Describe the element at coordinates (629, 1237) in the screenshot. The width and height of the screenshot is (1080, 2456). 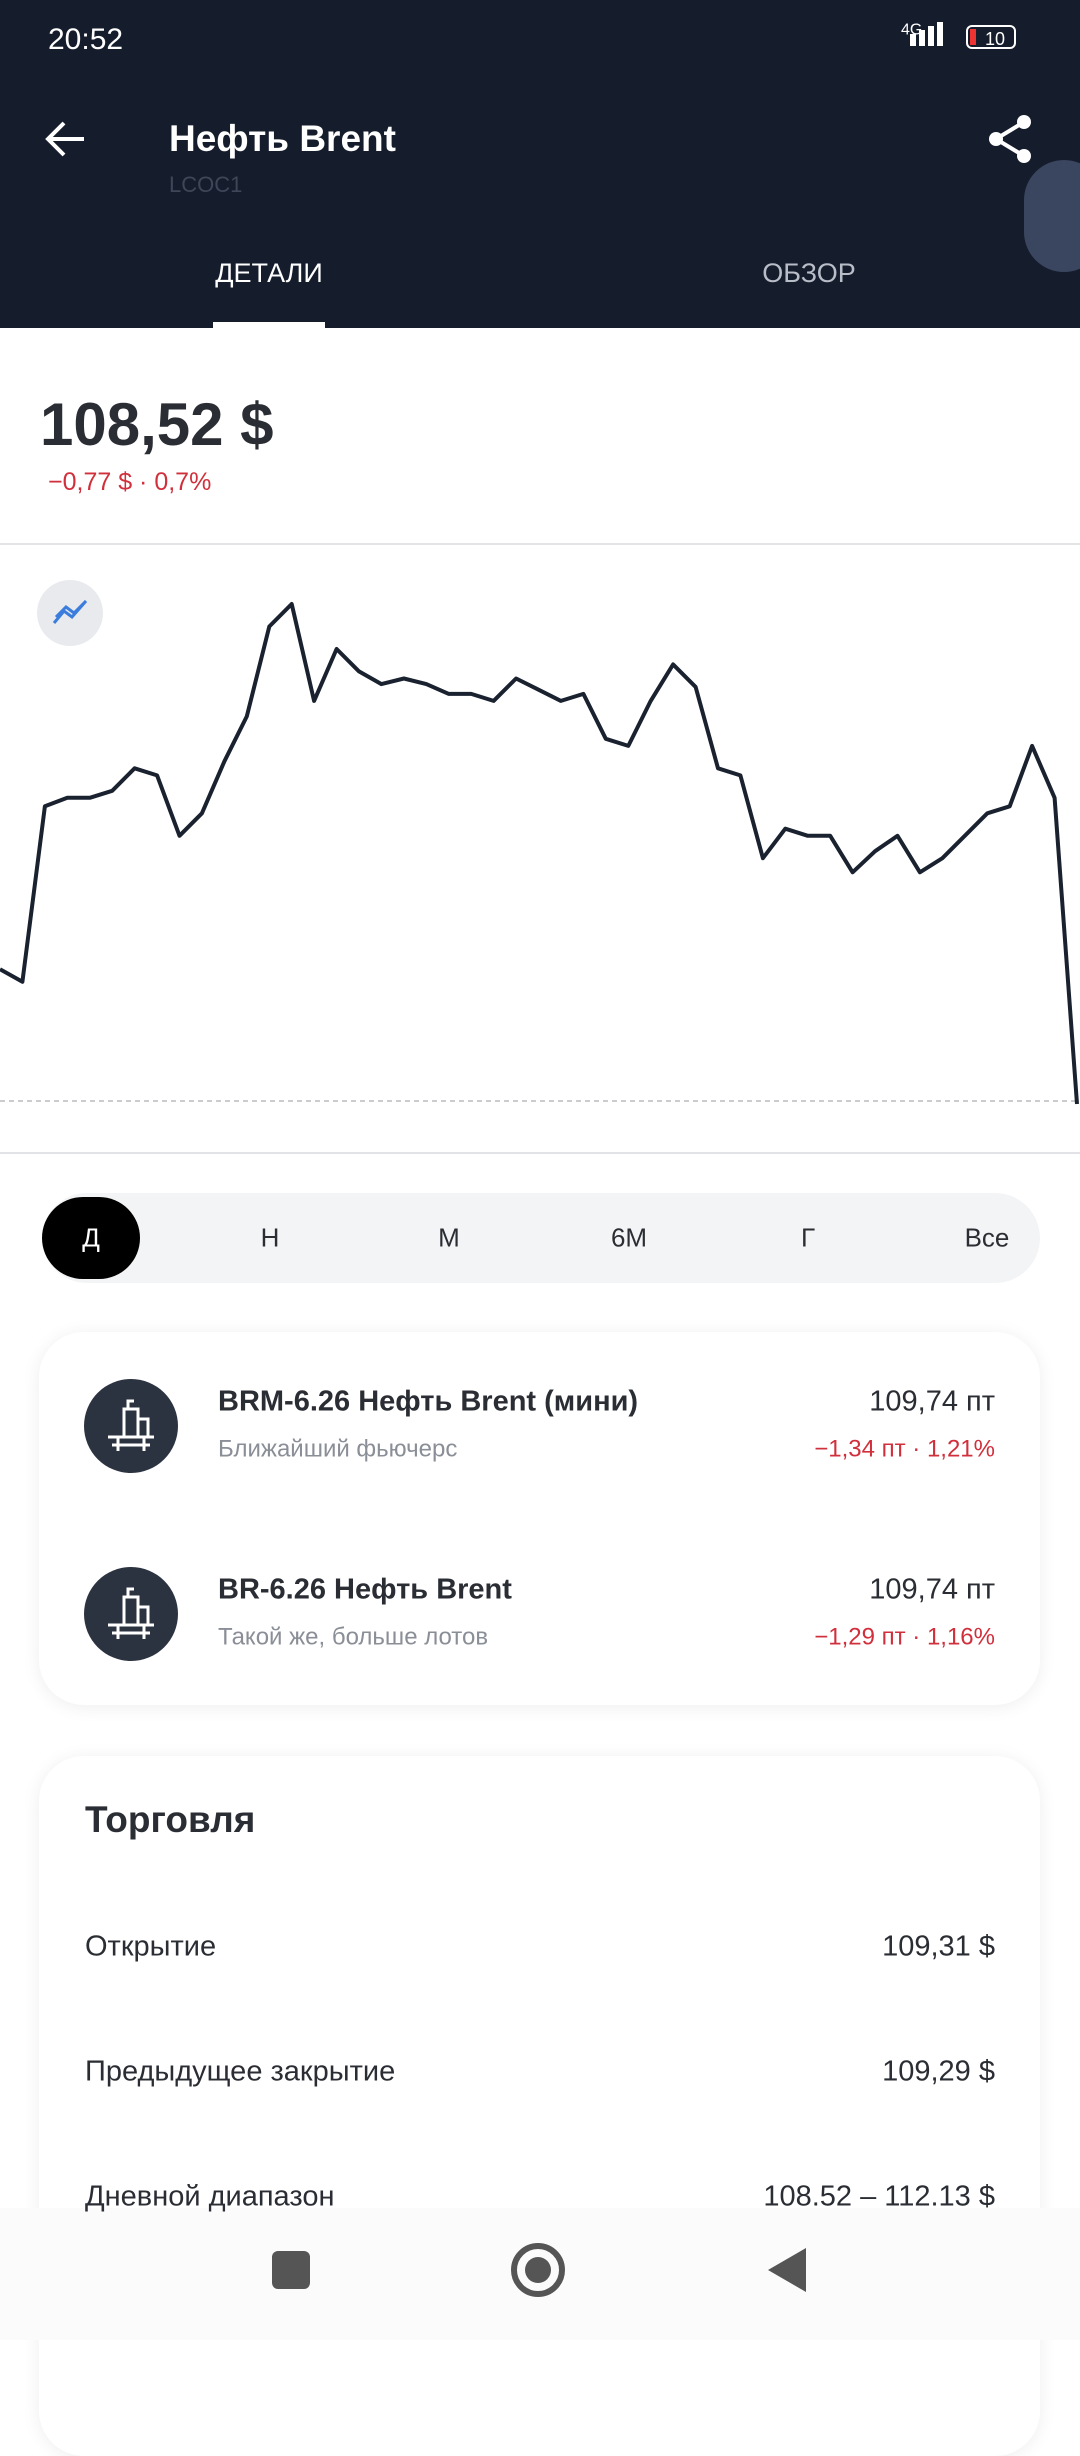
I see `period-option: 6М` at that location.